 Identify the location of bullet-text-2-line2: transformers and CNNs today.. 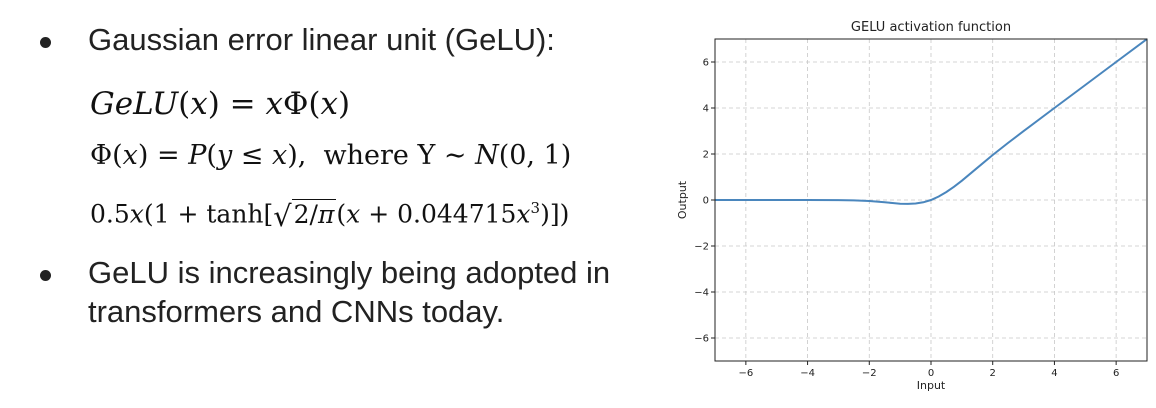
(296, 311).